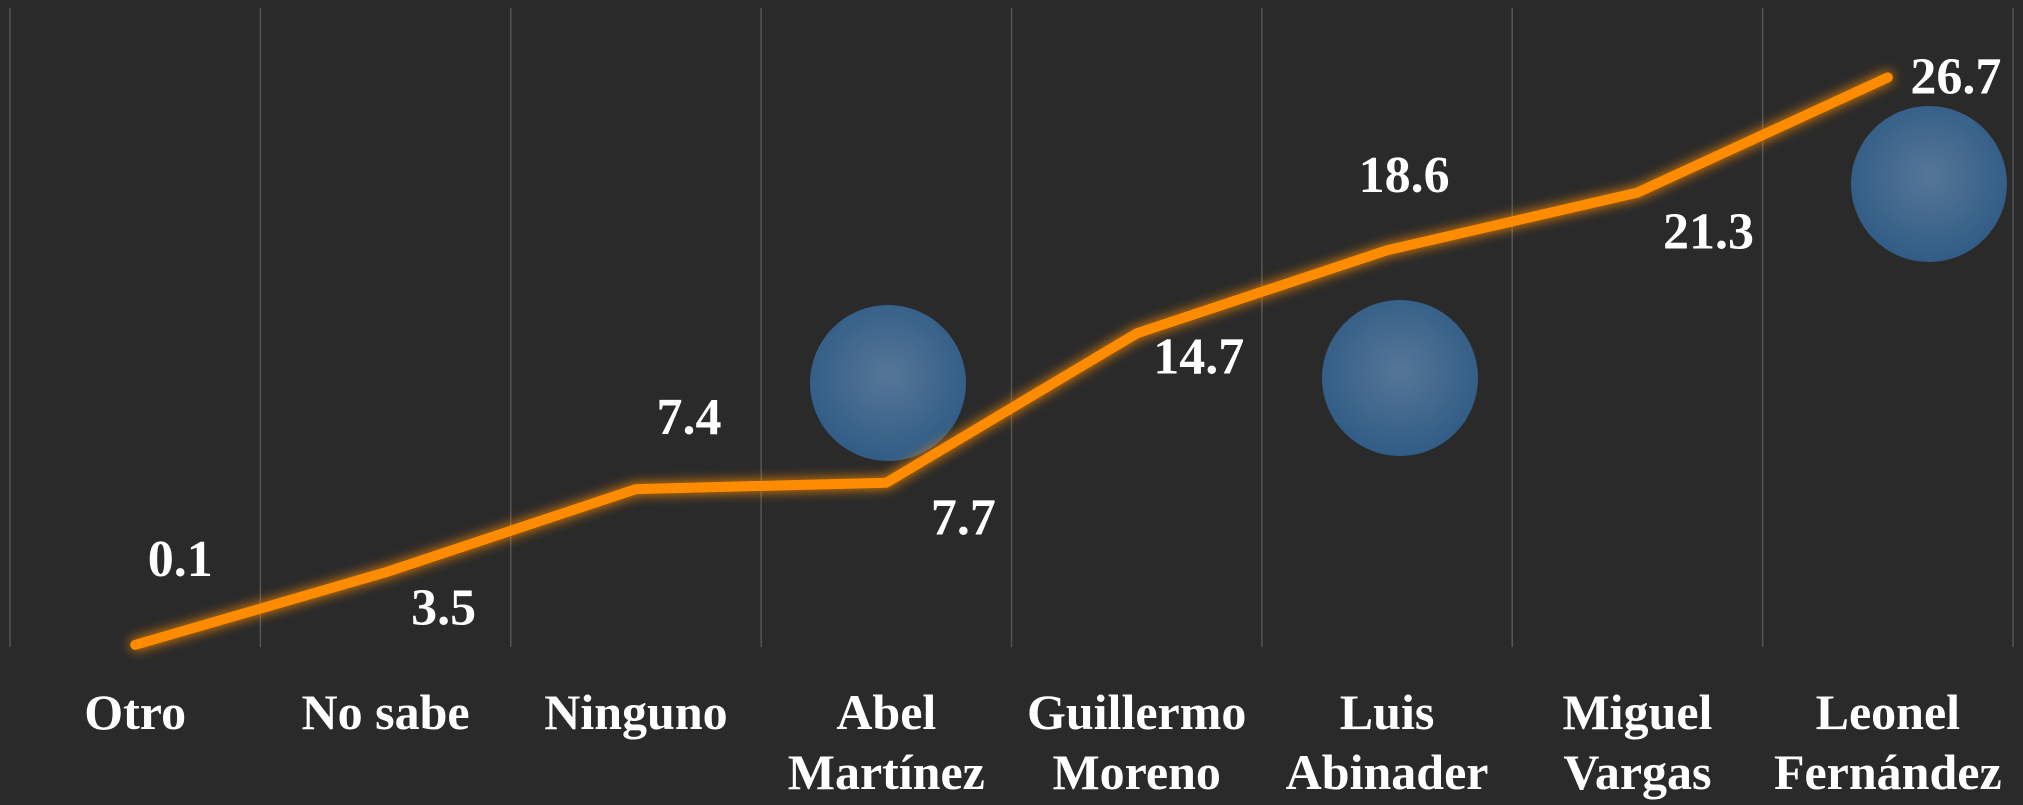 The height and width of the screenshot is (805, 2023). What do you see at coordinates (180, 559) in the screenshot?
I see `value-label: 0.1` at bounding box center [180, 559].